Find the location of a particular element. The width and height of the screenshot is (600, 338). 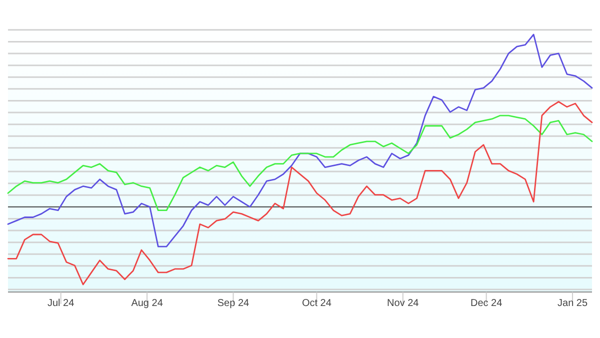

x-tick-label: Sep 24 is located at coordinates (233, 303).